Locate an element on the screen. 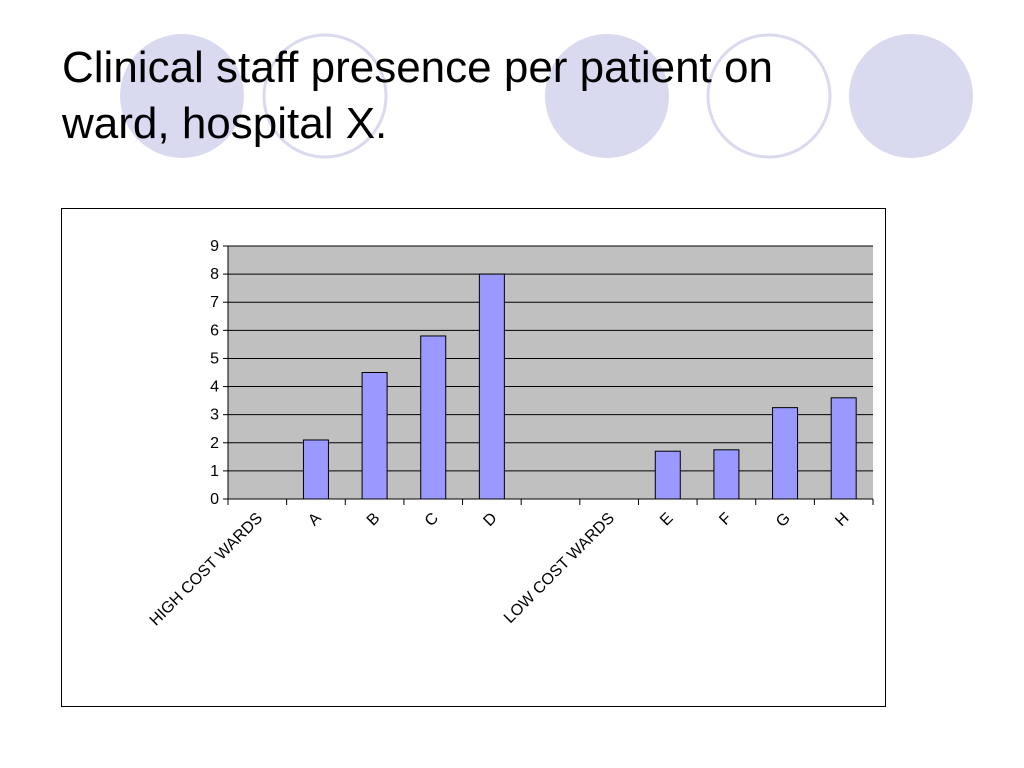 The height and width of the screenshot is (768, 1024). decorative-circles is located at coordinates (546, 96).